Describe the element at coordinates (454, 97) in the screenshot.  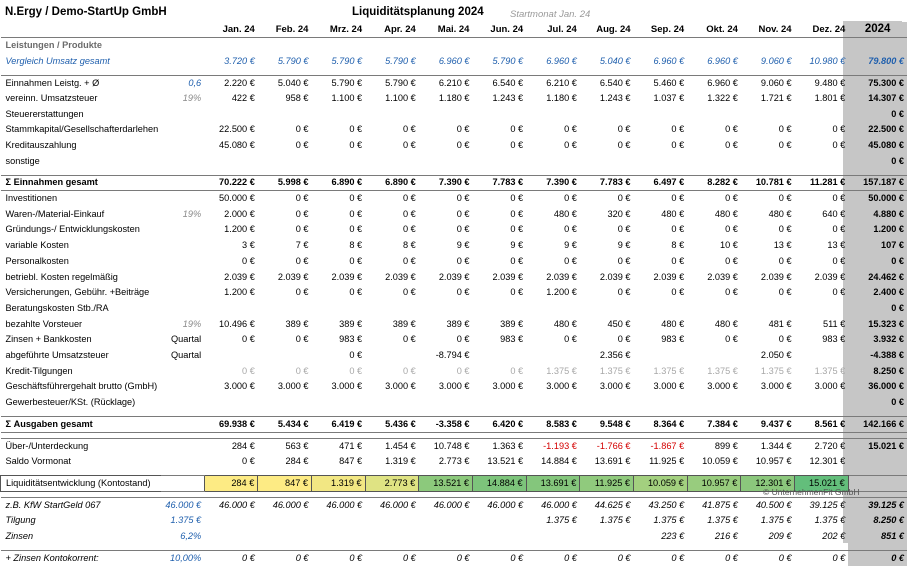
I see `value-cell: 1.180 €` at that location.